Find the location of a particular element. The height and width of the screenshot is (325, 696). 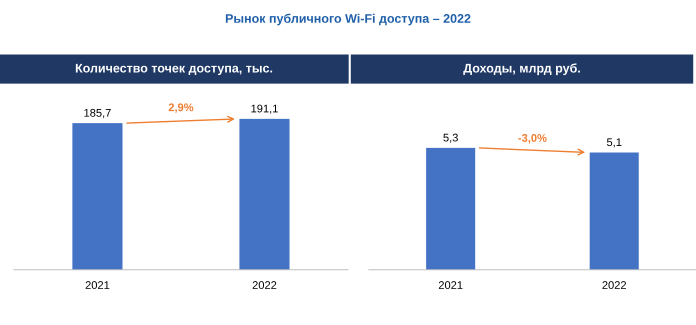

chart-title: Доходы, млрд руб. is located at coordinates (521, 69).